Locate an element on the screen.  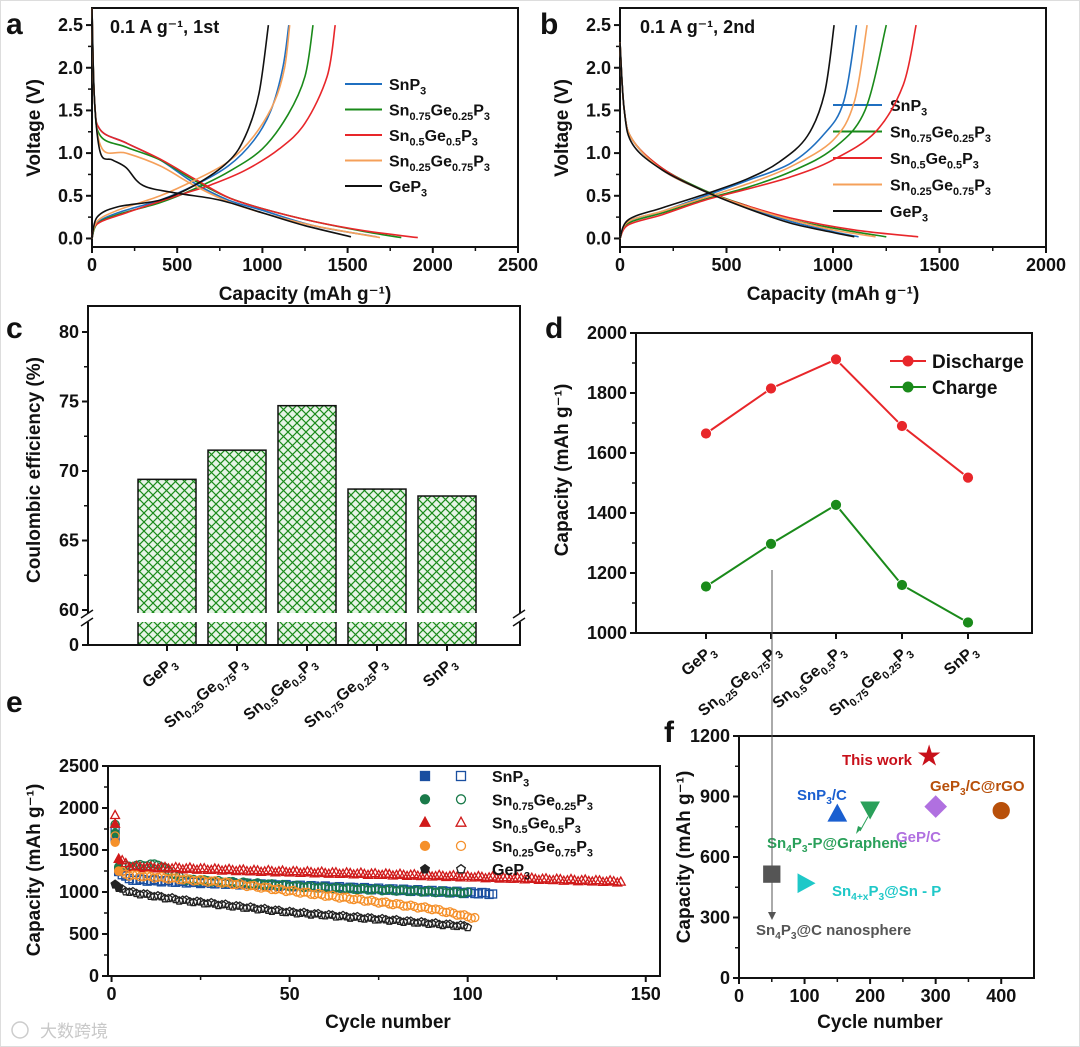
axis-break-mark is located at coordinates (519, 614).